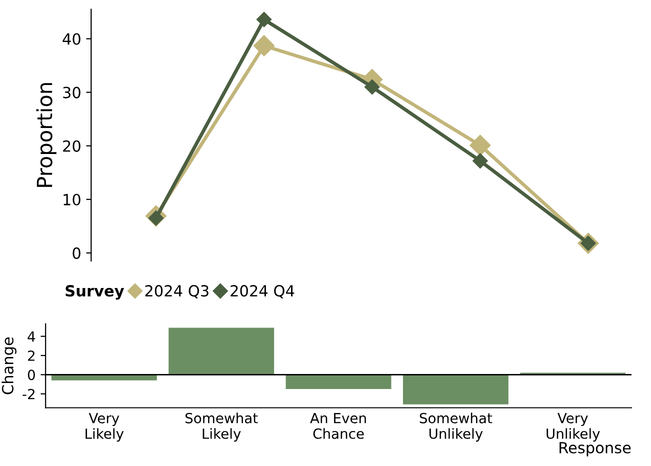 This screenshot has width=651, height=466. Describe the element at coordinates (32, 336) in the screenshot. I see `y-tick-label: 4` at that location.